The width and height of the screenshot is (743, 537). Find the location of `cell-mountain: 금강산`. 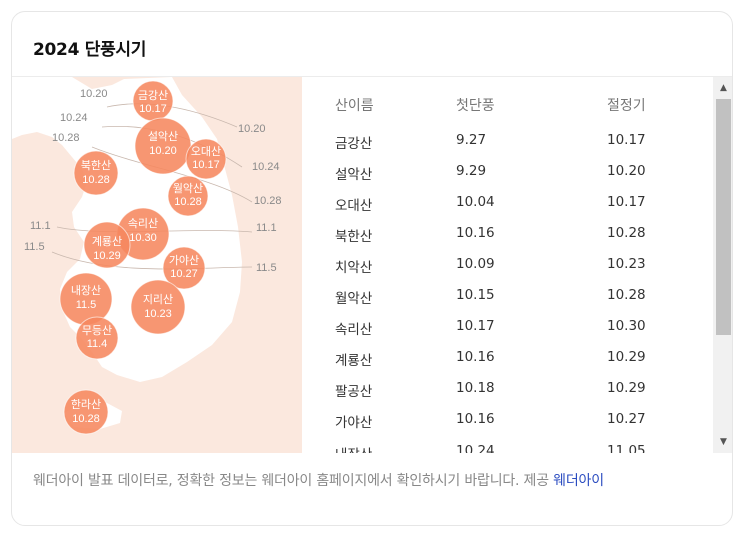

cell-mountain: 금강산 is located at coordinates (354, 144).